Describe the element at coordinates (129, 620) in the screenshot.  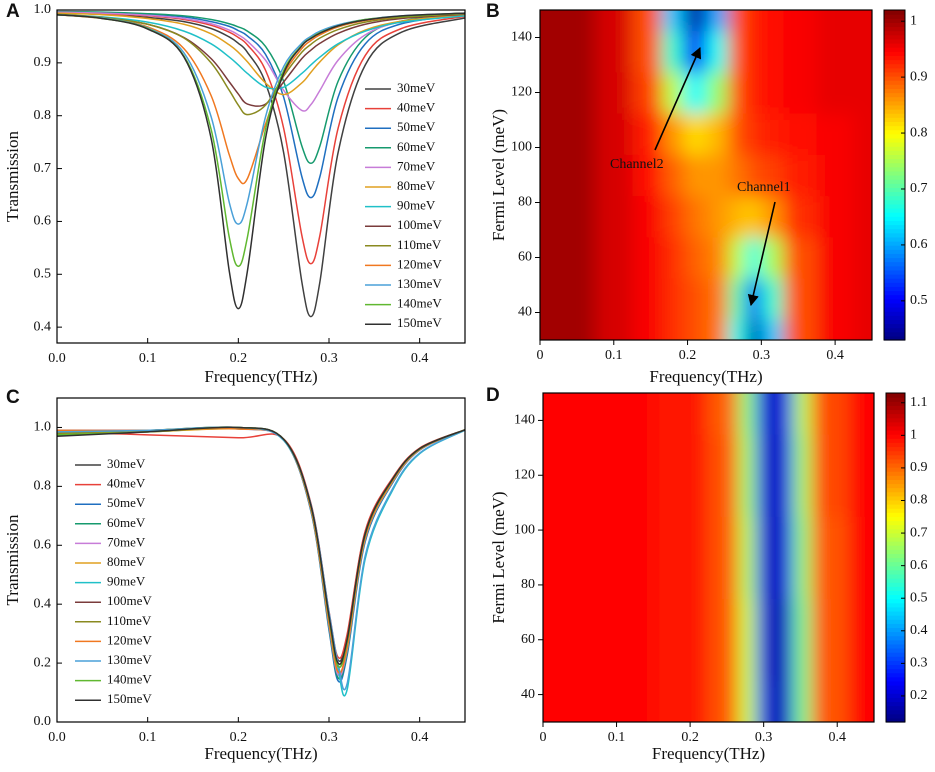
I see `legend-label: 110meV` at that location.